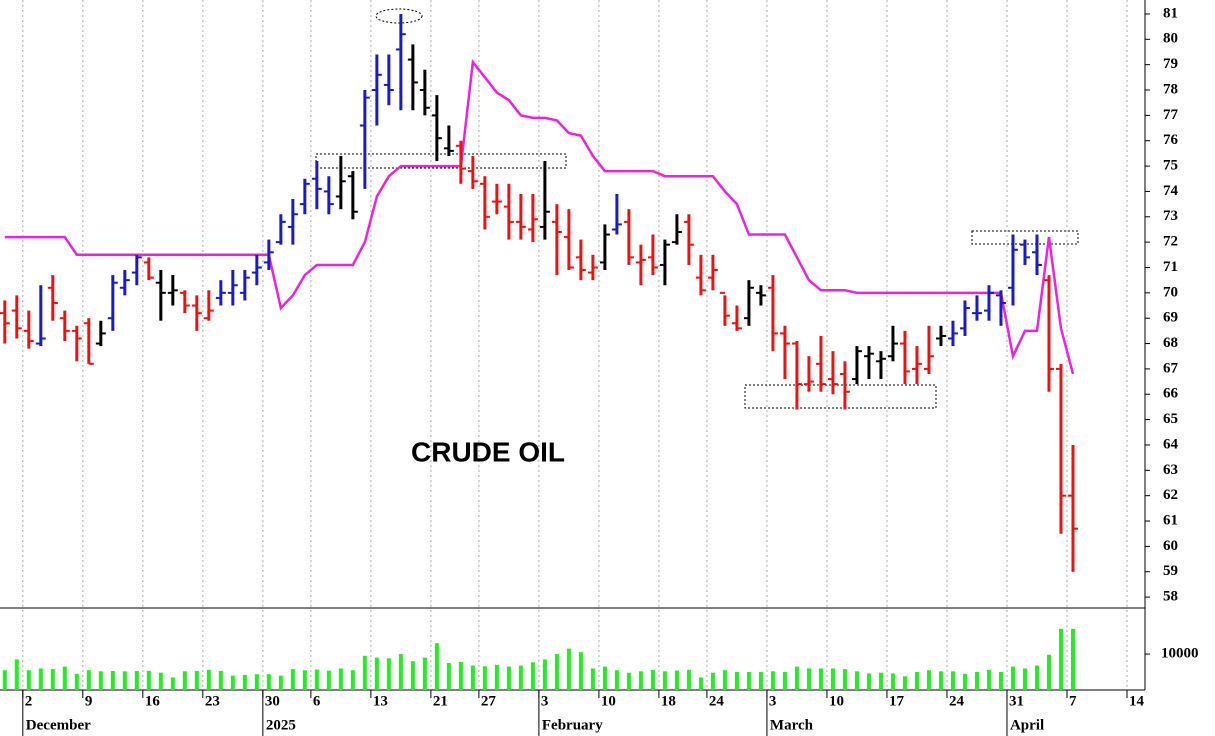 The height and width of the screenshot is (736, 1215). I want to click on y-tick-label: 59, so click(1170, 571).